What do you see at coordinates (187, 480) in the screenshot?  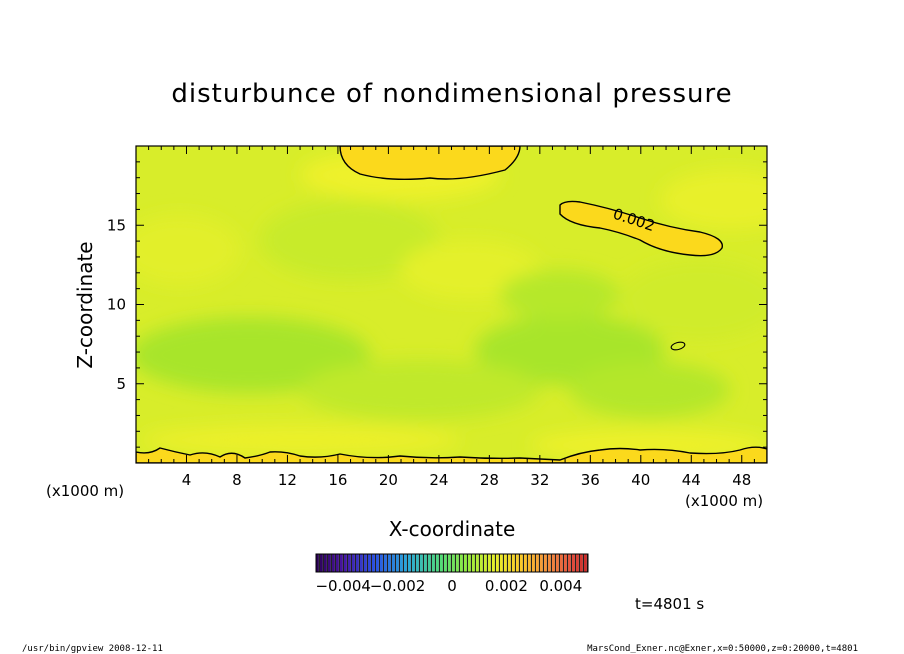 I see `x-tick-label: 4` at bounding box center [187, 480].